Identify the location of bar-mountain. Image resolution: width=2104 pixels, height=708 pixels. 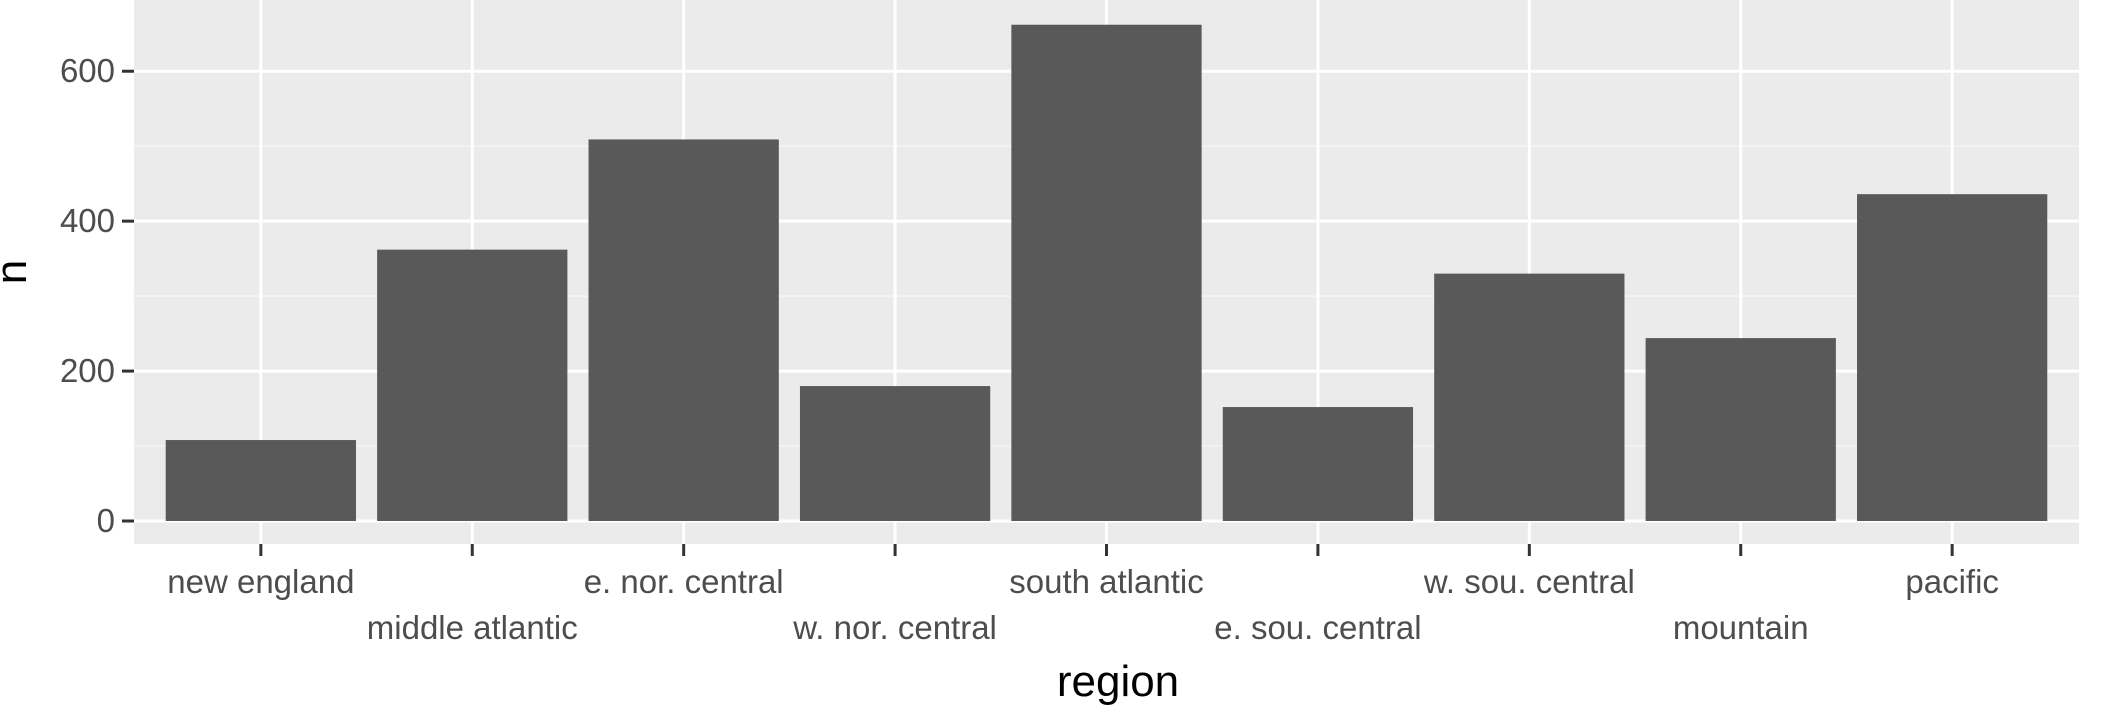
(1740, 429).